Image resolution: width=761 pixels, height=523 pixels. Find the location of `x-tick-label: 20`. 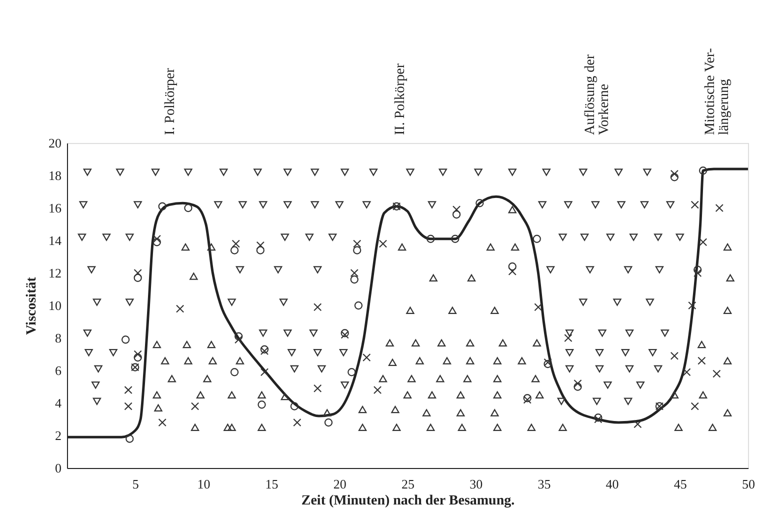

x-tick-label: 20 is located at coordinates (339, 484).